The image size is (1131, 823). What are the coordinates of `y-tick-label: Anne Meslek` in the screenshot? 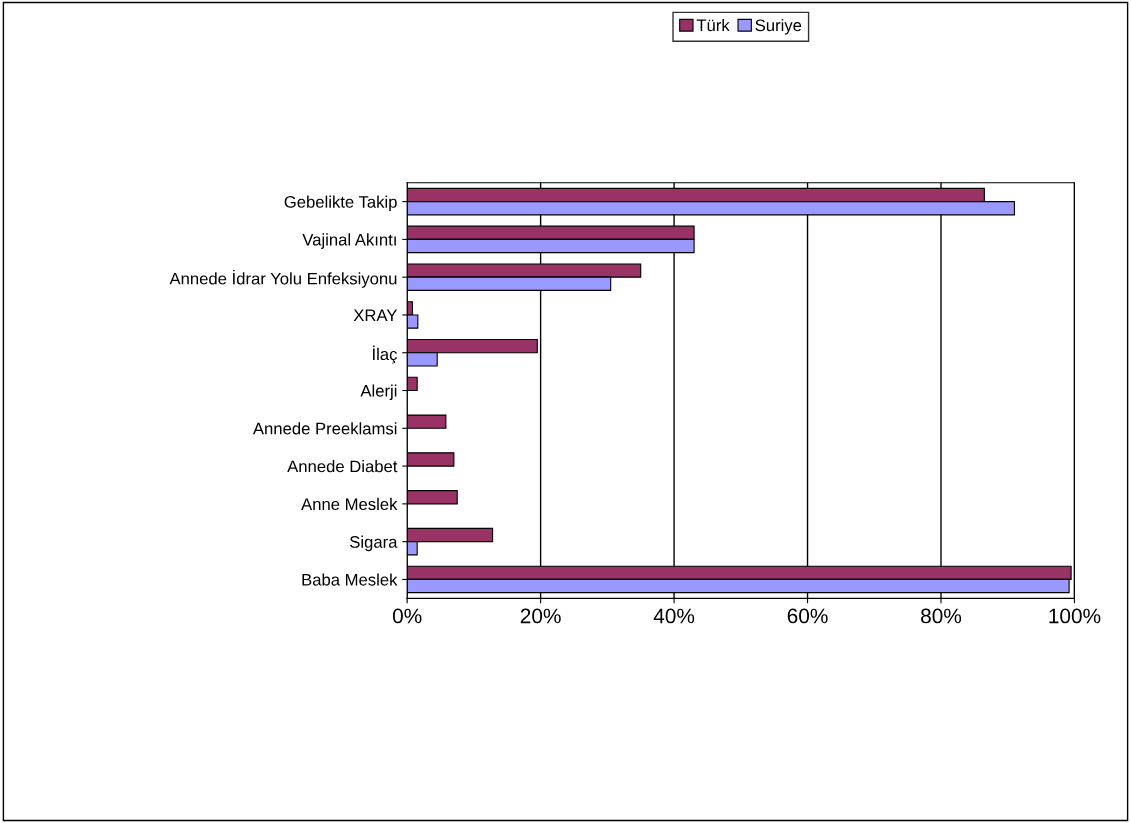 It's located at (349, 504).